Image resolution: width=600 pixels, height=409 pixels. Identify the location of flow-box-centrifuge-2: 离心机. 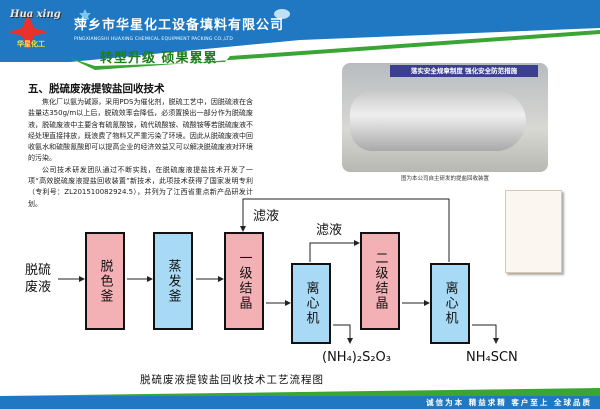
(450, 303).